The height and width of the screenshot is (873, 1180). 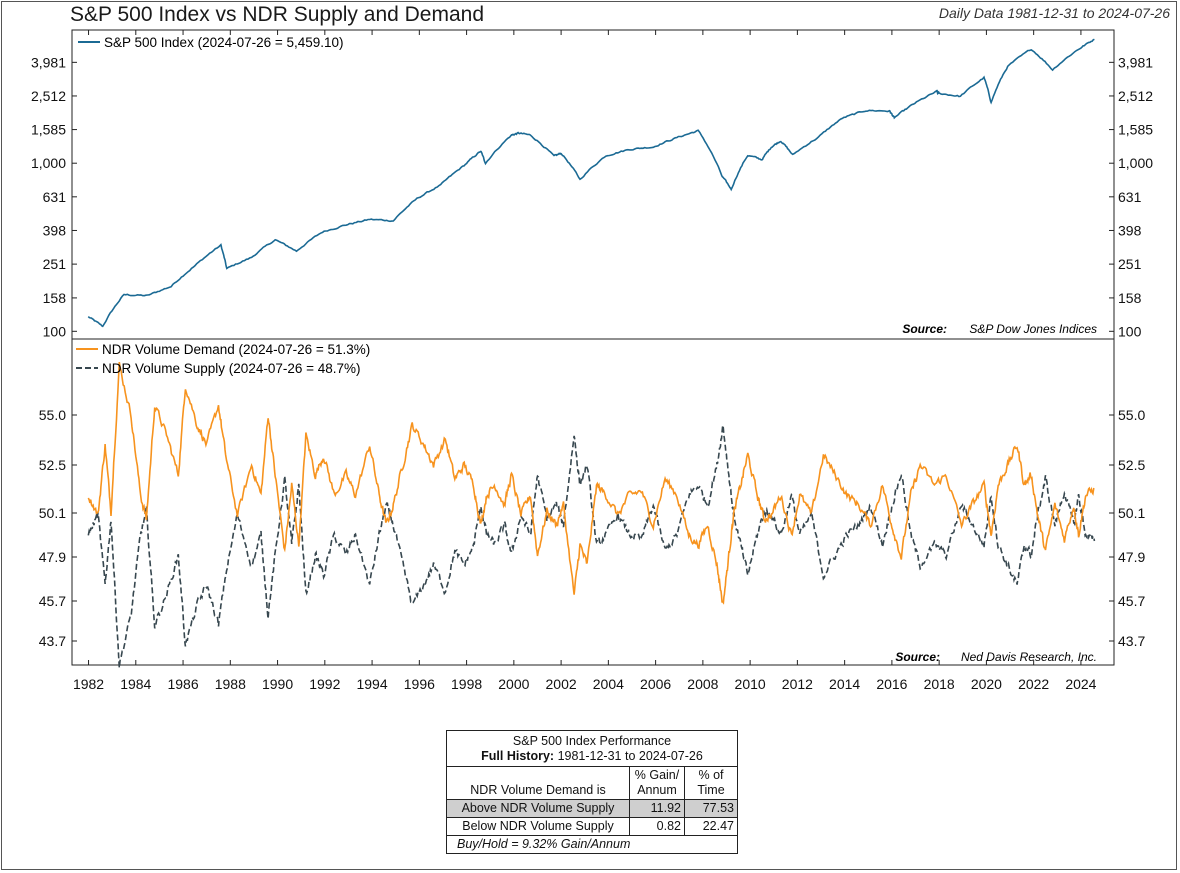 What do you see at coordinates (52, 465) in the screenshot?
I see `ndr-y-tick-label-left: 52.5` at bounding box center [52, 465].